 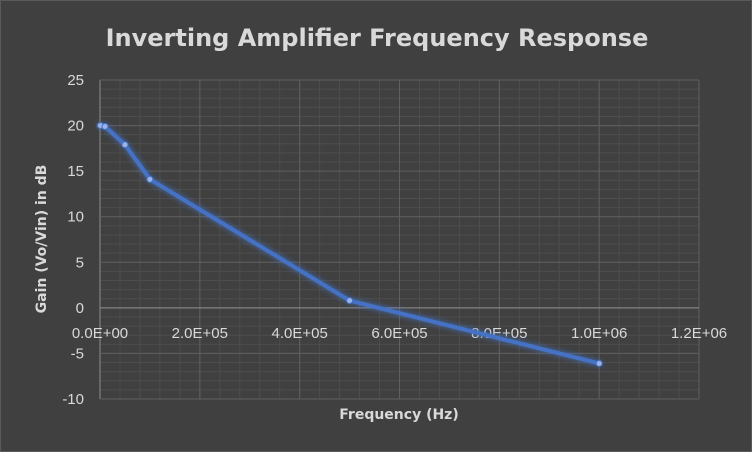 What do you see at coordinates (73, 240) in the screenshot?
I see `y-tick-labels: 25 20 15 10 5 0 -5 -10` at bounding box center [73, 240].